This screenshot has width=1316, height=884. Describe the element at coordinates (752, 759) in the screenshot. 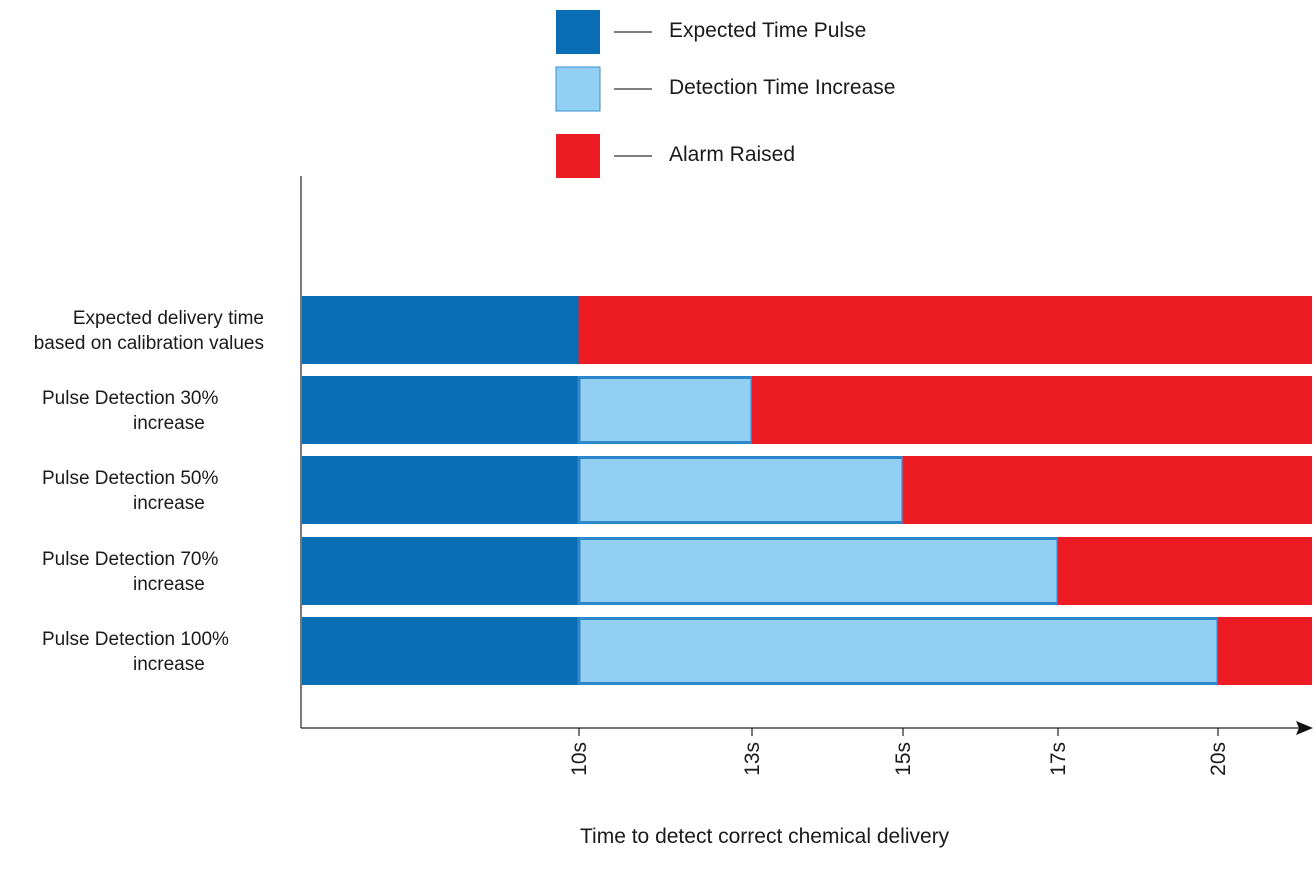

I see `x-tick-label: 13s` at that location.